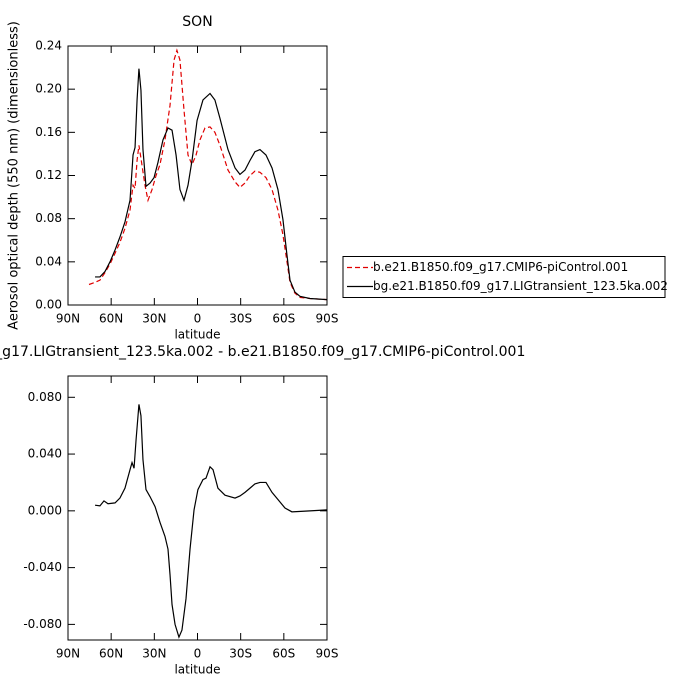  I want to click on y-tick-label: 0.08, so click(48, 218).